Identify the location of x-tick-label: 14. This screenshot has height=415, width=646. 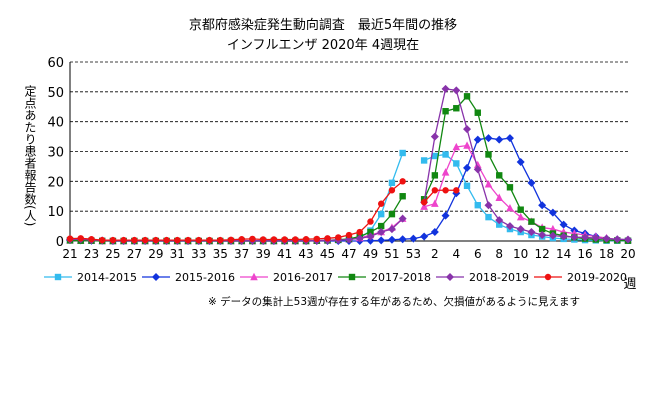
(563, 254).